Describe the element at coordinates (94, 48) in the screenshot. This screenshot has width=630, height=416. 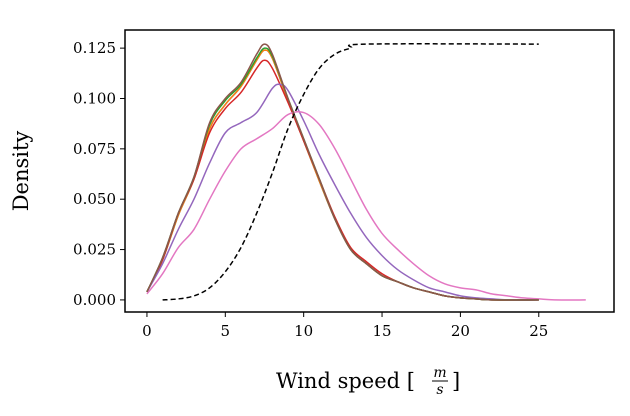
I see `y-tick-label: 0.125` at that location.